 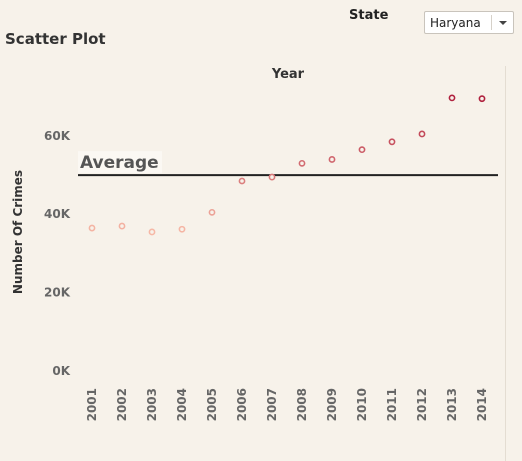 I want to click on x-tick-label: 2003, so click(x=152, y=404).